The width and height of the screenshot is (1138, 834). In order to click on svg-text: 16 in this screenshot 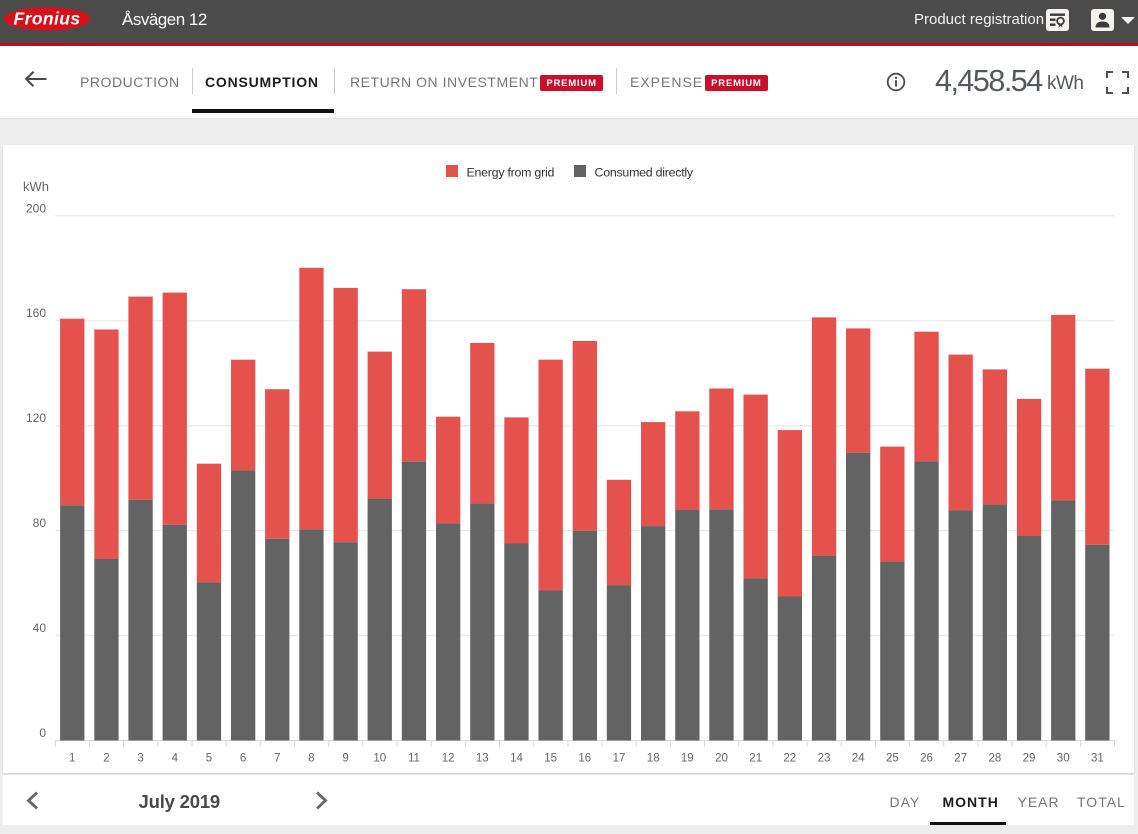, I will do `click(584, 759)`.